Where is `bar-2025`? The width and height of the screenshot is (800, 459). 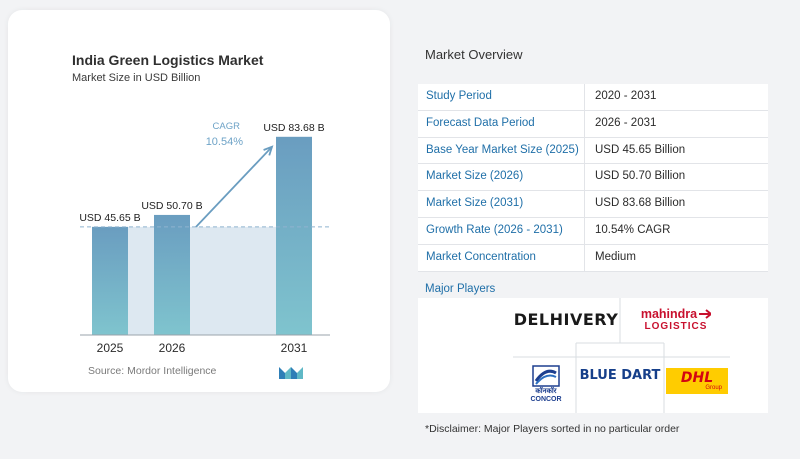 bar-2025 is located at coordinates (110, 280).